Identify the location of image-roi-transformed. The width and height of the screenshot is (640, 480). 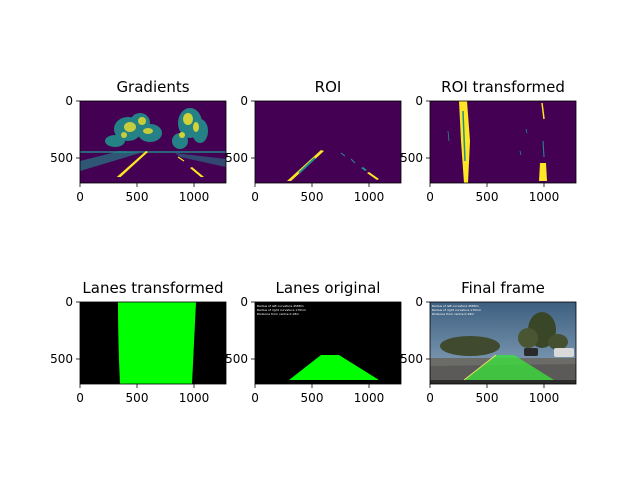
(503, 142).